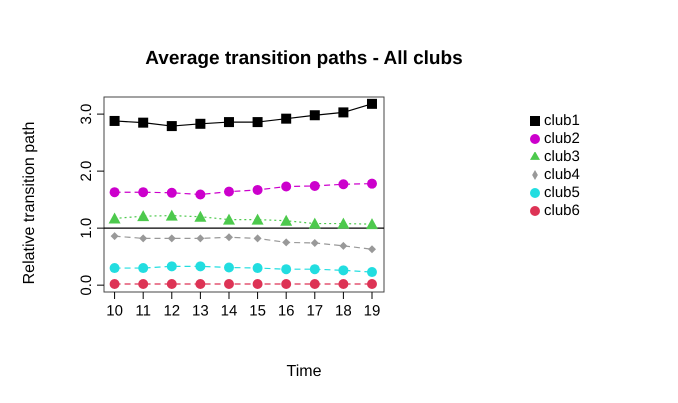 Image resolution: width=678 pixels, height=403 pixels. What do you see at coordinates (86, 171) in the screenshot?
I see `y-tick-label: 2.0` at bounding box center [86, 171].